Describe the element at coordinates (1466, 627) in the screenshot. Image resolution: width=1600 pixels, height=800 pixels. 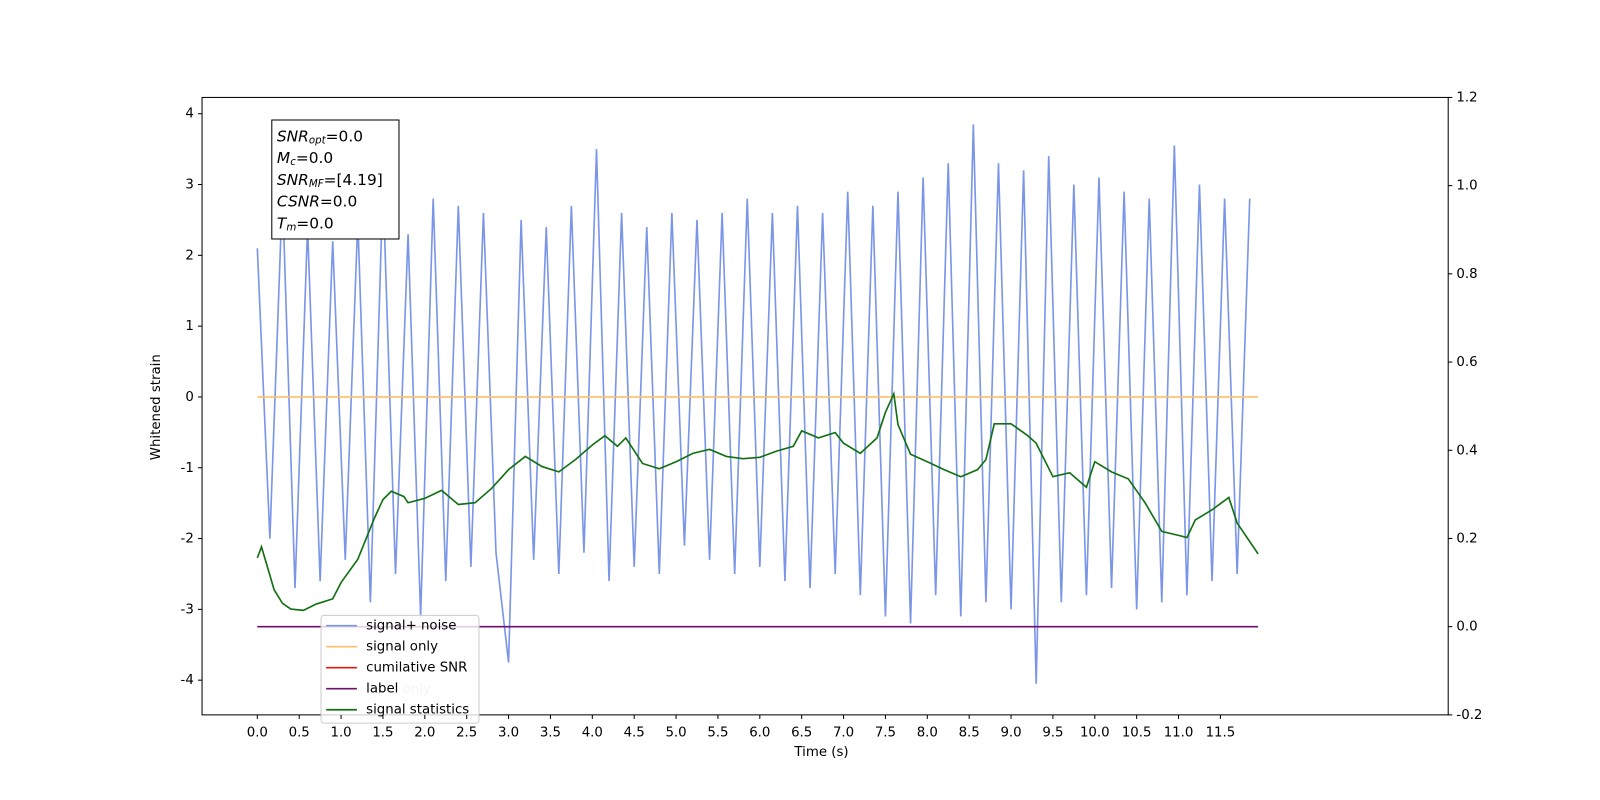
I see `y2-tick-label: 0.0` at that location.